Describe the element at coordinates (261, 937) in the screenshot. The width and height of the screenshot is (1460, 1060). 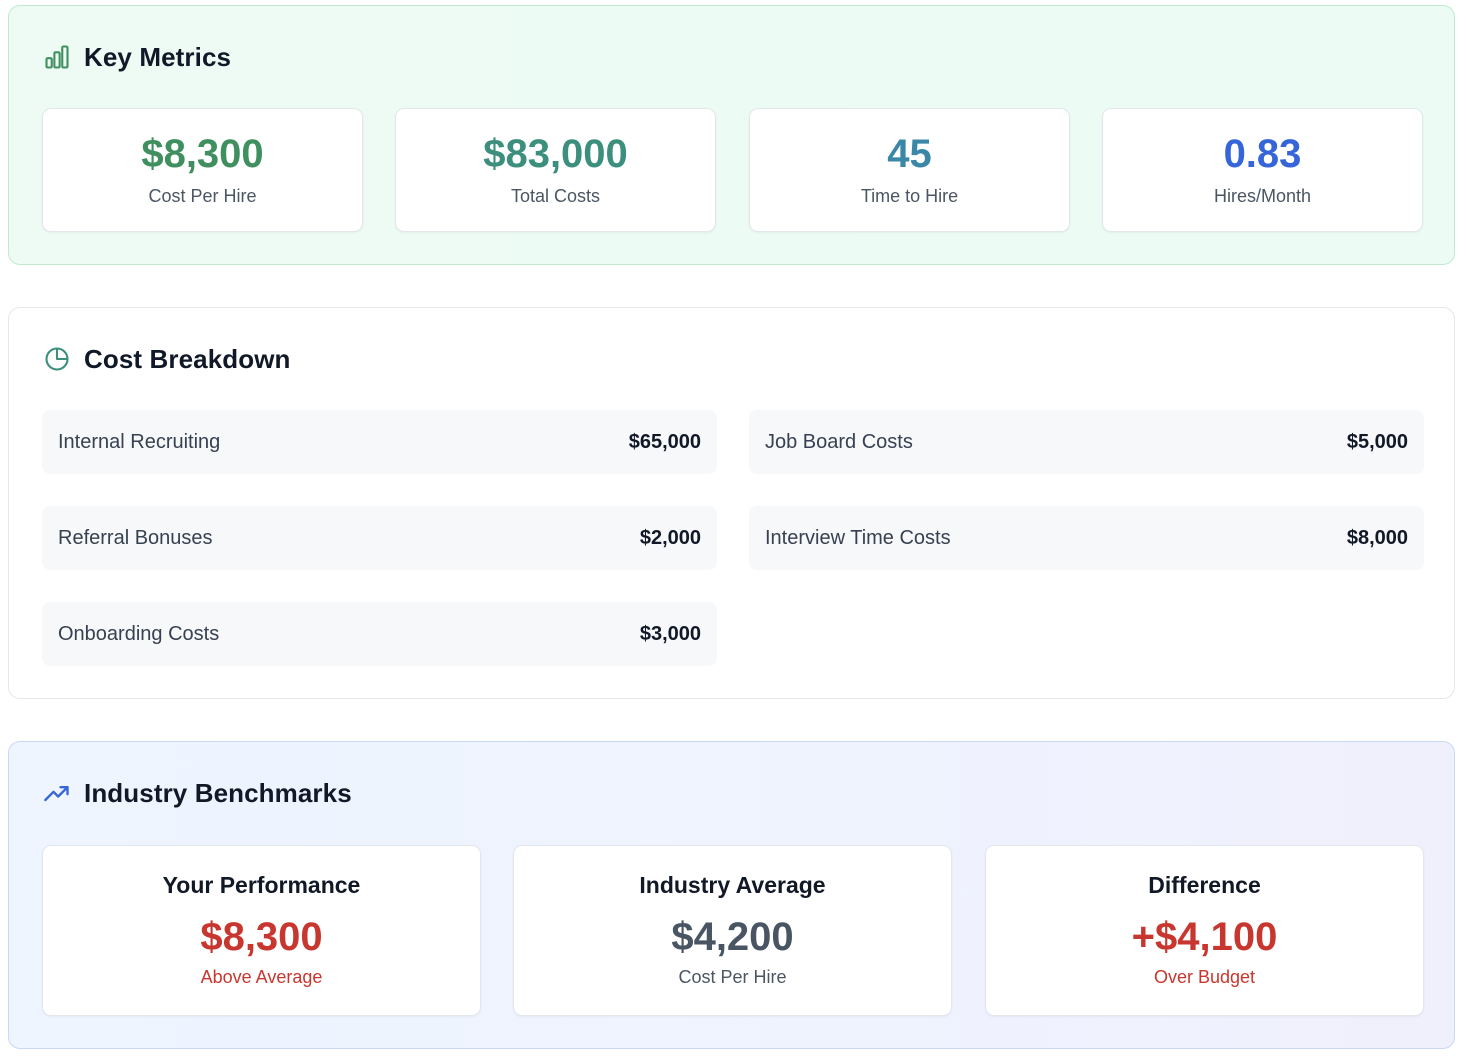
I see `benchmark-value: $8,300` at that location.